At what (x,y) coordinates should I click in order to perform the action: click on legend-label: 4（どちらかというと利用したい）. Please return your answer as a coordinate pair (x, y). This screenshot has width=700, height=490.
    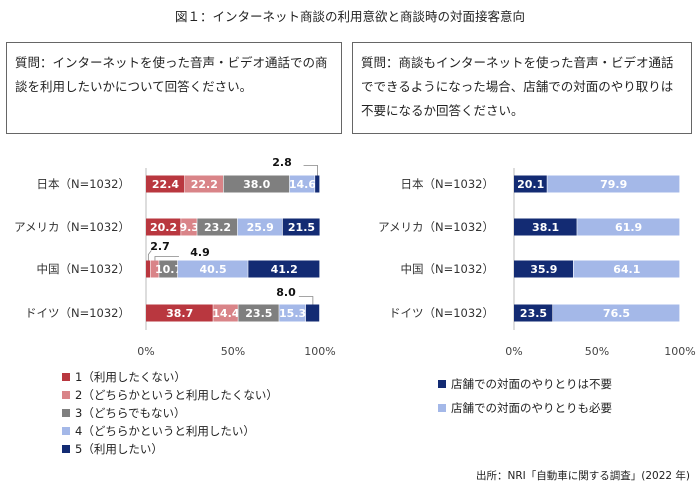
    Looking at the image, I should click on (165, 431).